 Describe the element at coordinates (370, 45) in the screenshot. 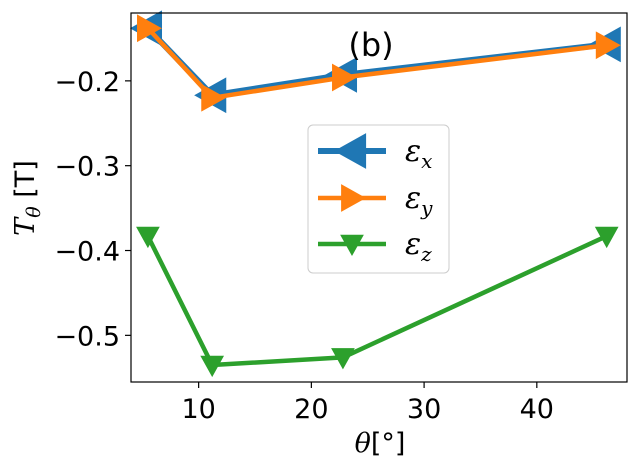

I see `chart-annotation: (b)` at that location.